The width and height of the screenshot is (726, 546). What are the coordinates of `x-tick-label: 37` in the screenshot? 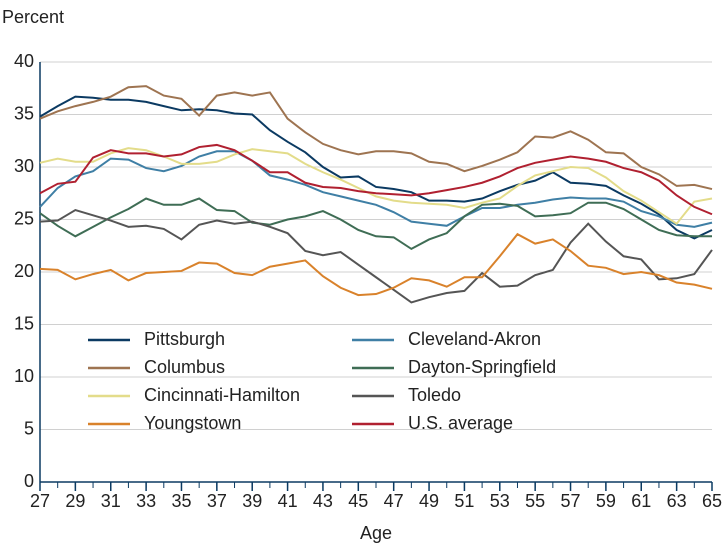 It's located at (217, 501).